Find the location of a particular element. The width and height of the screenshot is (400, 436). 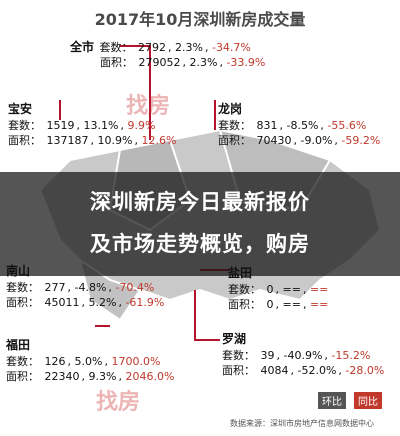

value-tao: 0 is located at coordinates (270, 289).